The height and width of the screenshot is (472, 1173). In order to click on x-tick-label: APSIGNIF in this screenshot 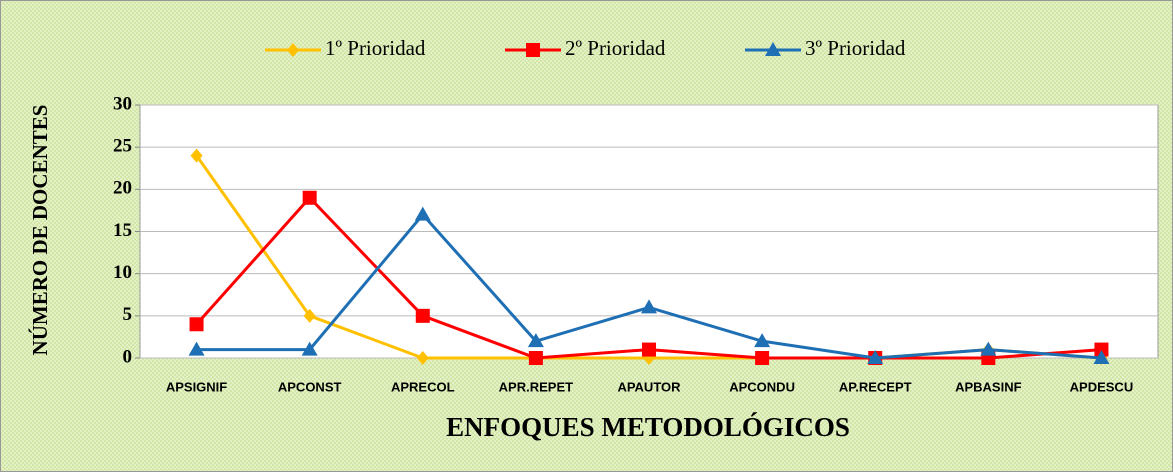, I will do `click(196, 386)`.